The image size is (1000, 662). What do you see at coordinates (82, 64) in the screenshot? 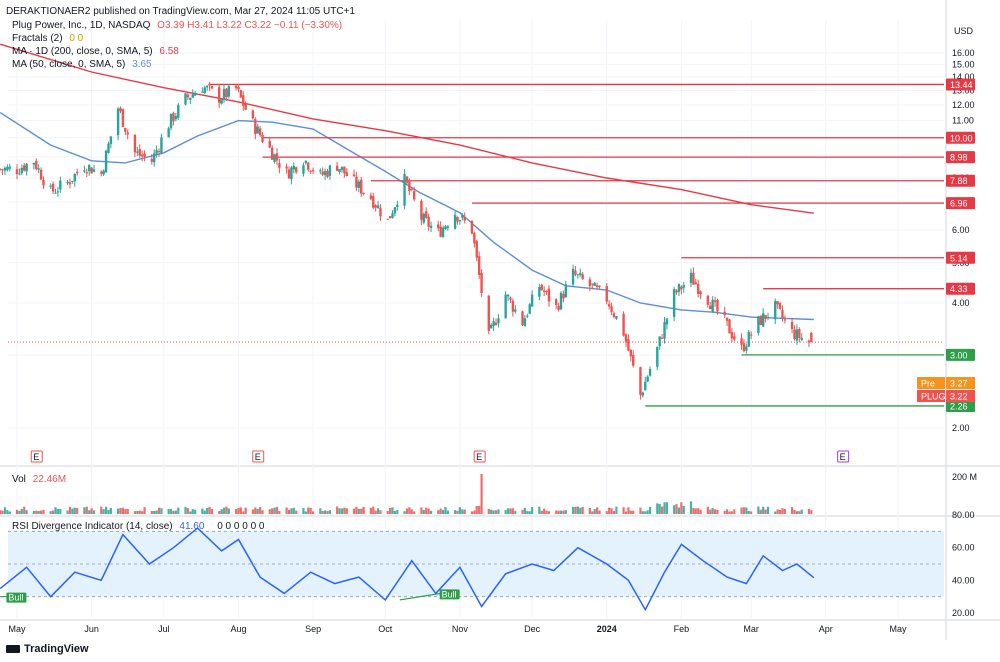
I see `ma50-legend: MA (50, close, 0, SMA, 5) 3.65` at bounding box center [82, 64].